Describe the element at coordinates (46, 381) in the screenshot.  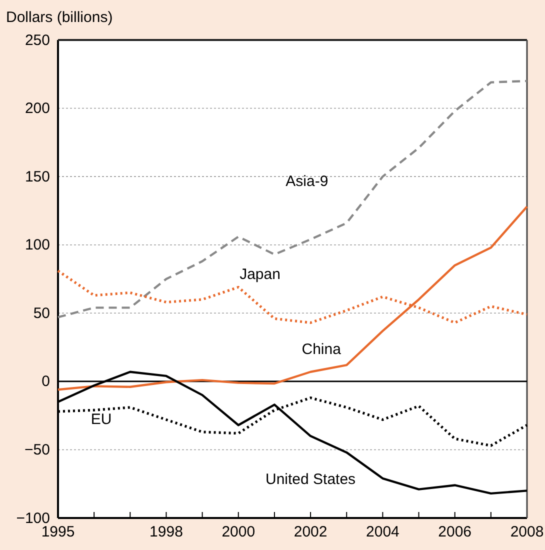
I see `y-tick-label: 0` at that location.